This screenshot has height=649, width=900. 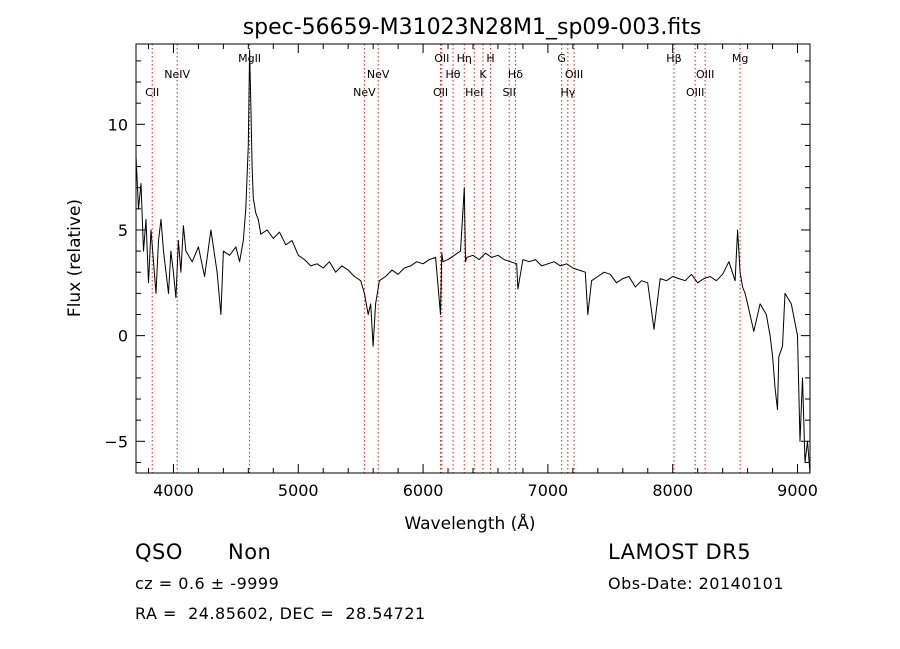 I want to click on x-tick-label: 4000, so click(x=173, y=490).